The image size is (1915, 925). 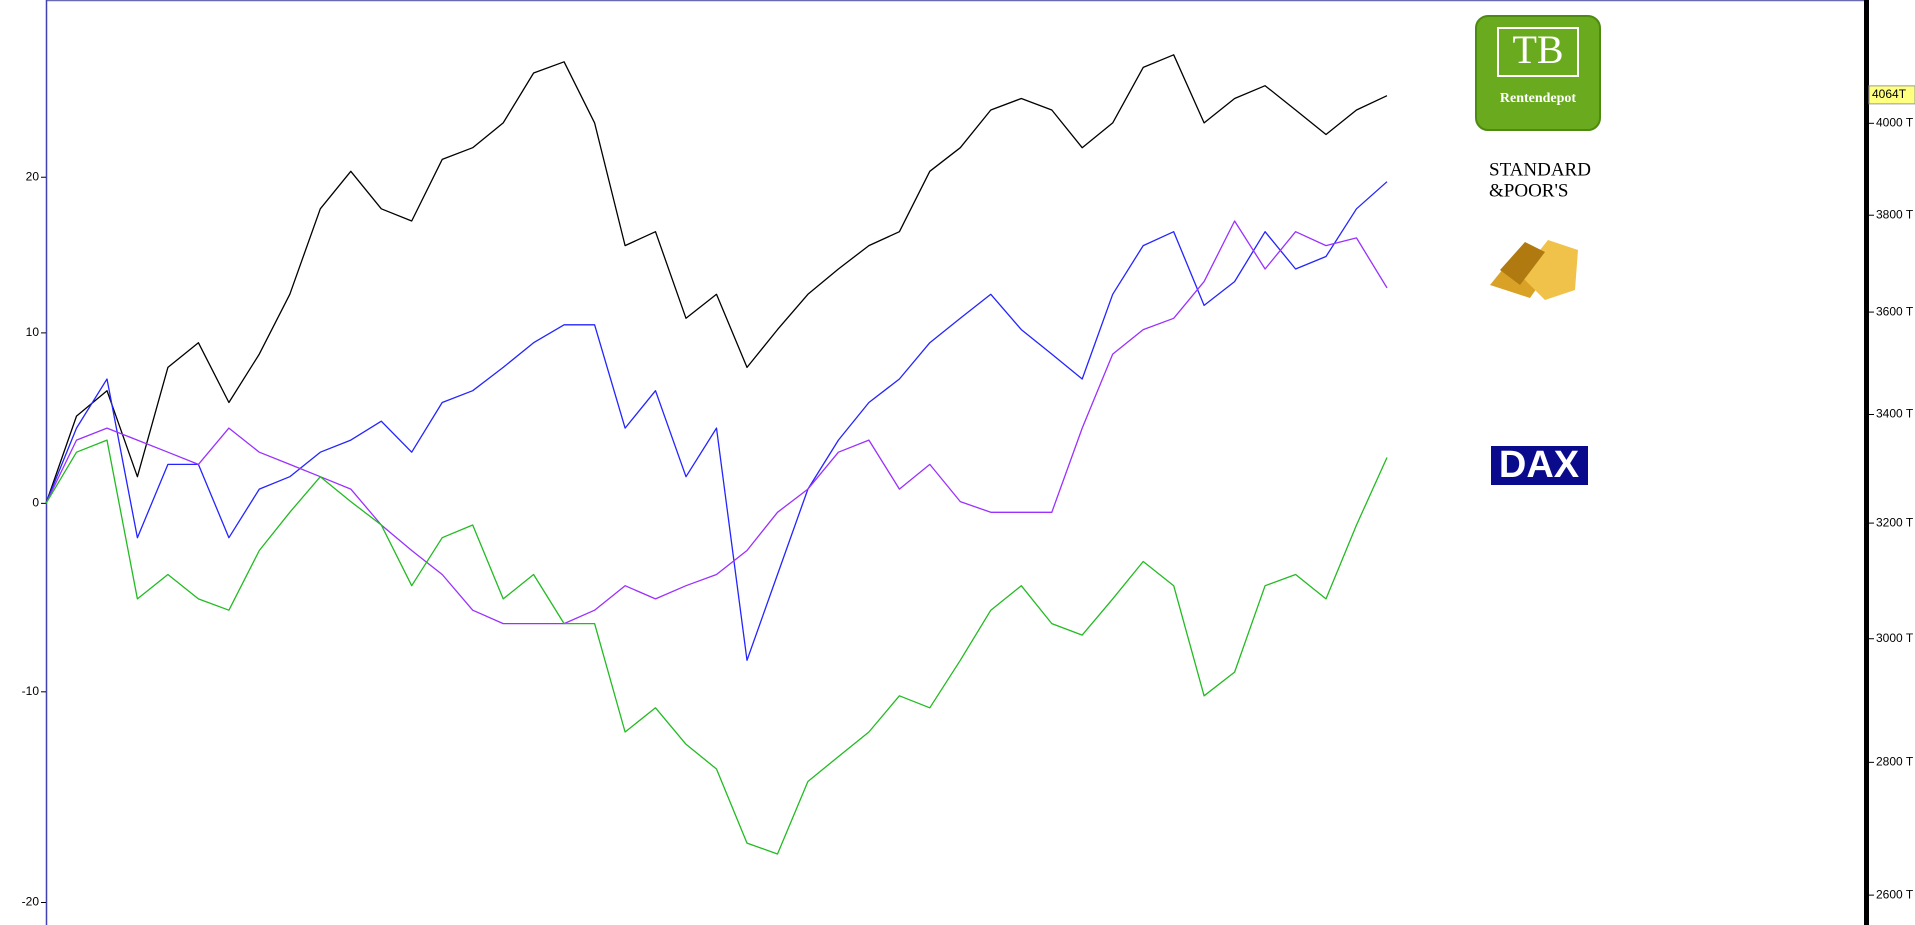 I want to click on y-tick-label: -20, so click(x=31, y=902).